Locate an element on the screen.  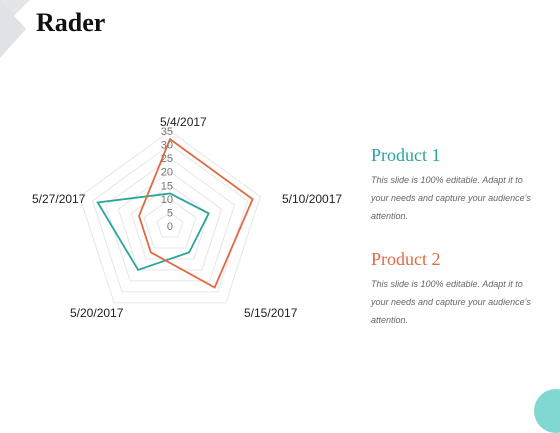
radar-series is located at coordinates (175, 213).